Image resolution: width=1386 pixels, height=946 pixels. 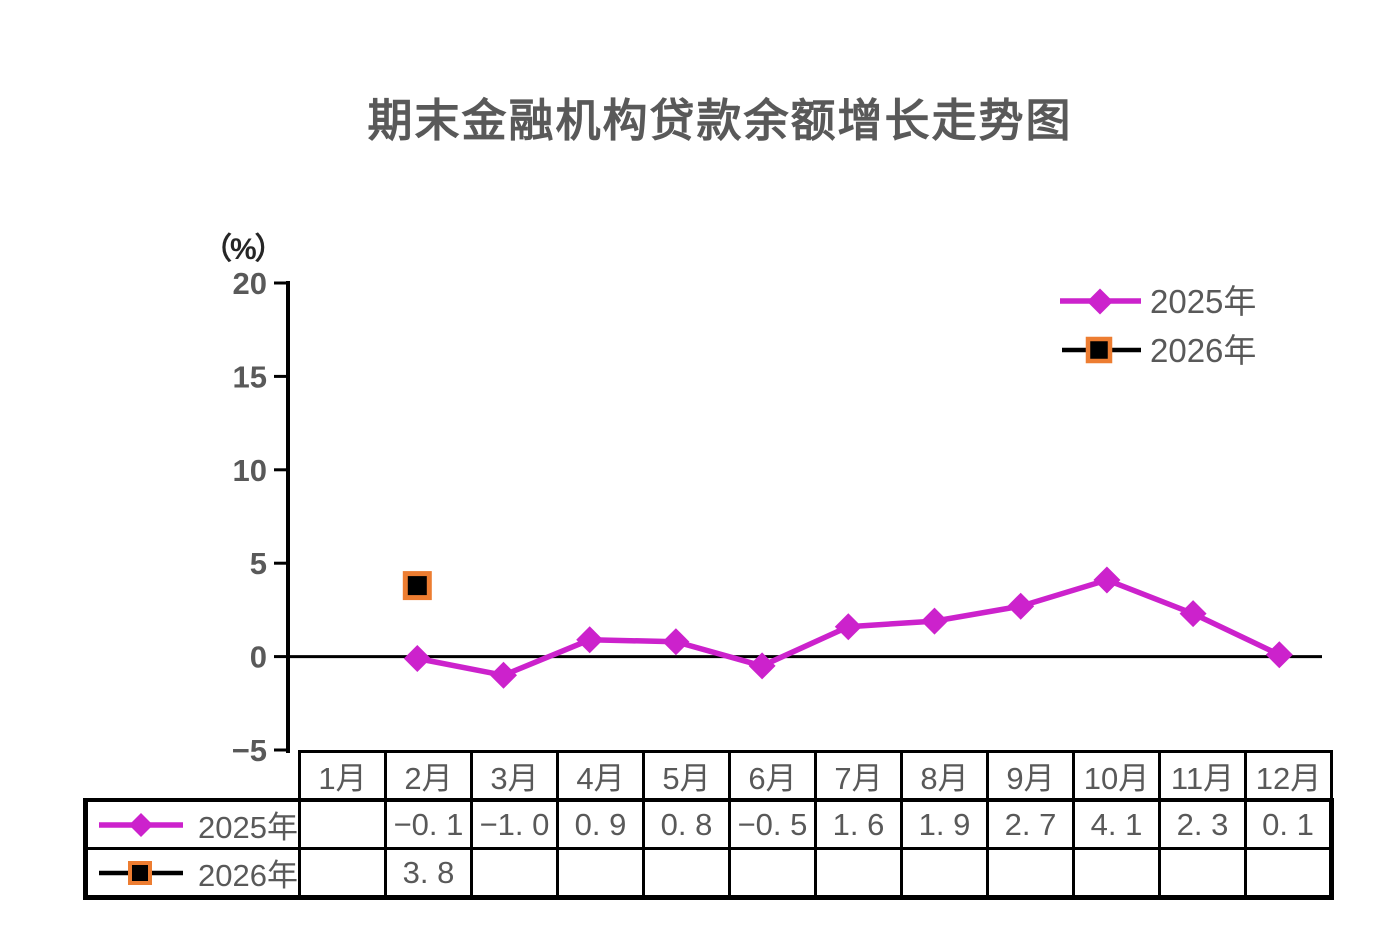 What do you see at coordinates (141, 824) in the screenshot?
I see `series-2025-line-icon` at bounding box center [141, 824].